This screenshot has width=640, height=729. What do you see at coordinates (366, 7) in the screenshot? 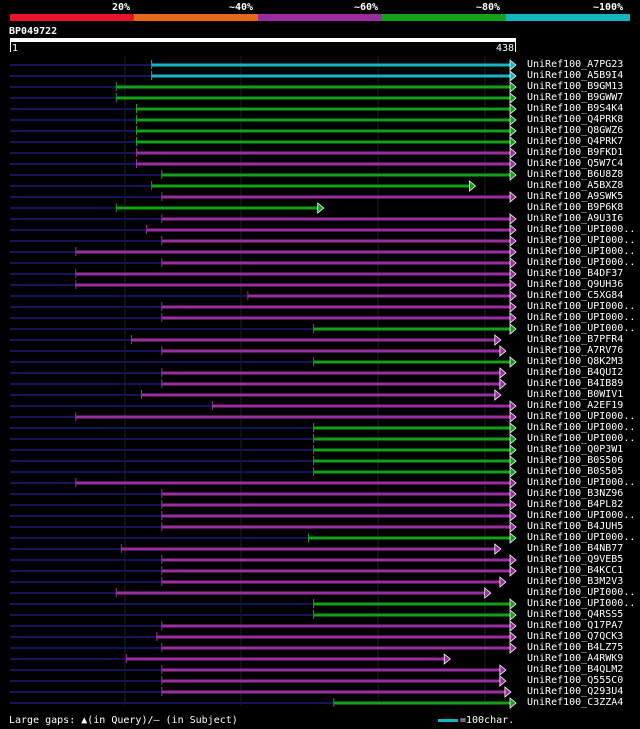
I see `scale-label-60: ~60%` at bounding box center [366, 7].